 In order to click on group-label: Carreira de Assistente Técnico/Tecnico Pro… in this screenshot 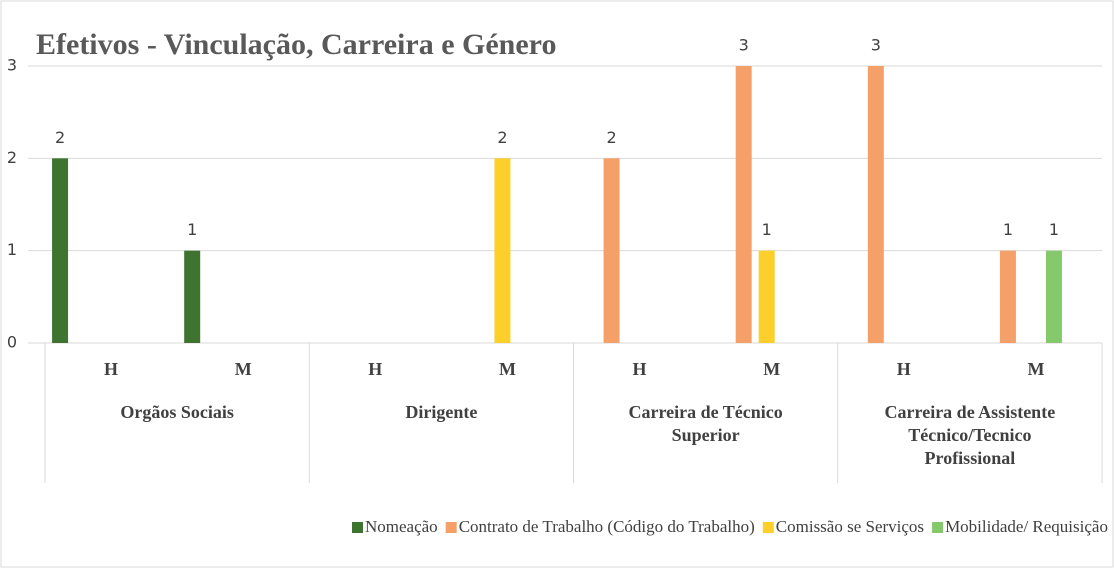, I will do `click(970, 435)`.